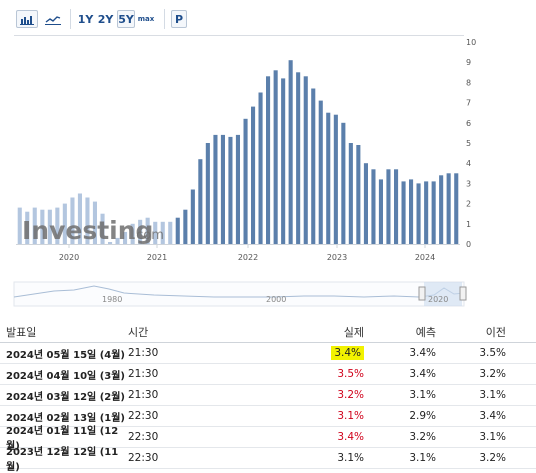 The image size is (536, 473). I want to click on x-tick-label: 2023, so click(337, 257).